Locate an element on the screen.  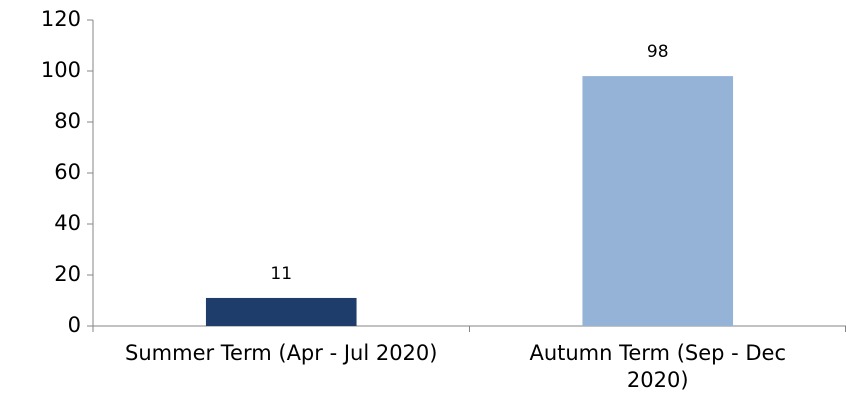
x-tick-label: Autumn Term (Sep - Dec 2020) is located at coordinates (658, 366).